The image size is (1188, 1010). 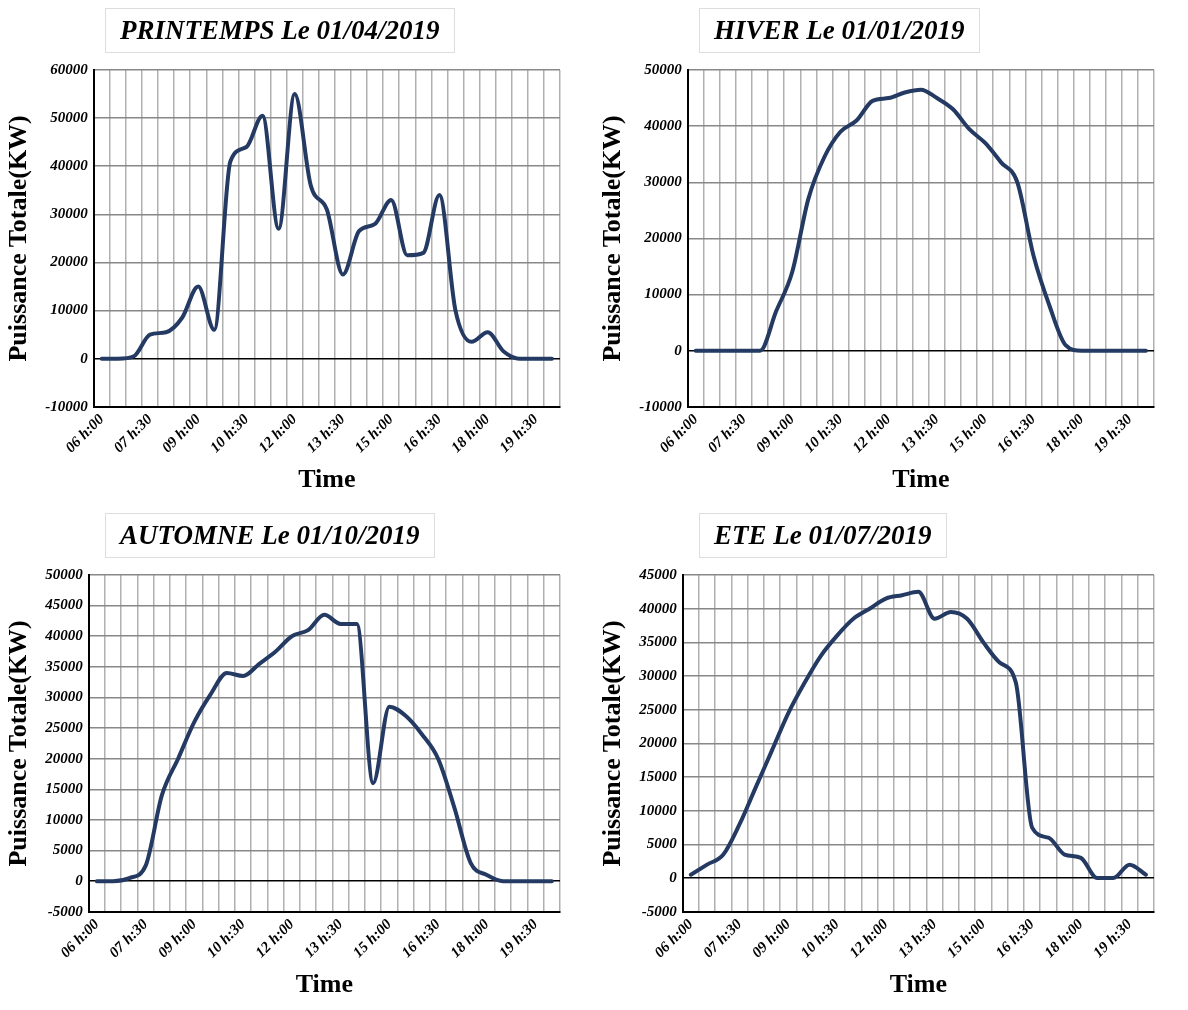 What do you see at coordinates (839, 30) in the screenshot?
I see `chart-title: HIVER Le 01/01/2019` at bounding box center [839, 30].